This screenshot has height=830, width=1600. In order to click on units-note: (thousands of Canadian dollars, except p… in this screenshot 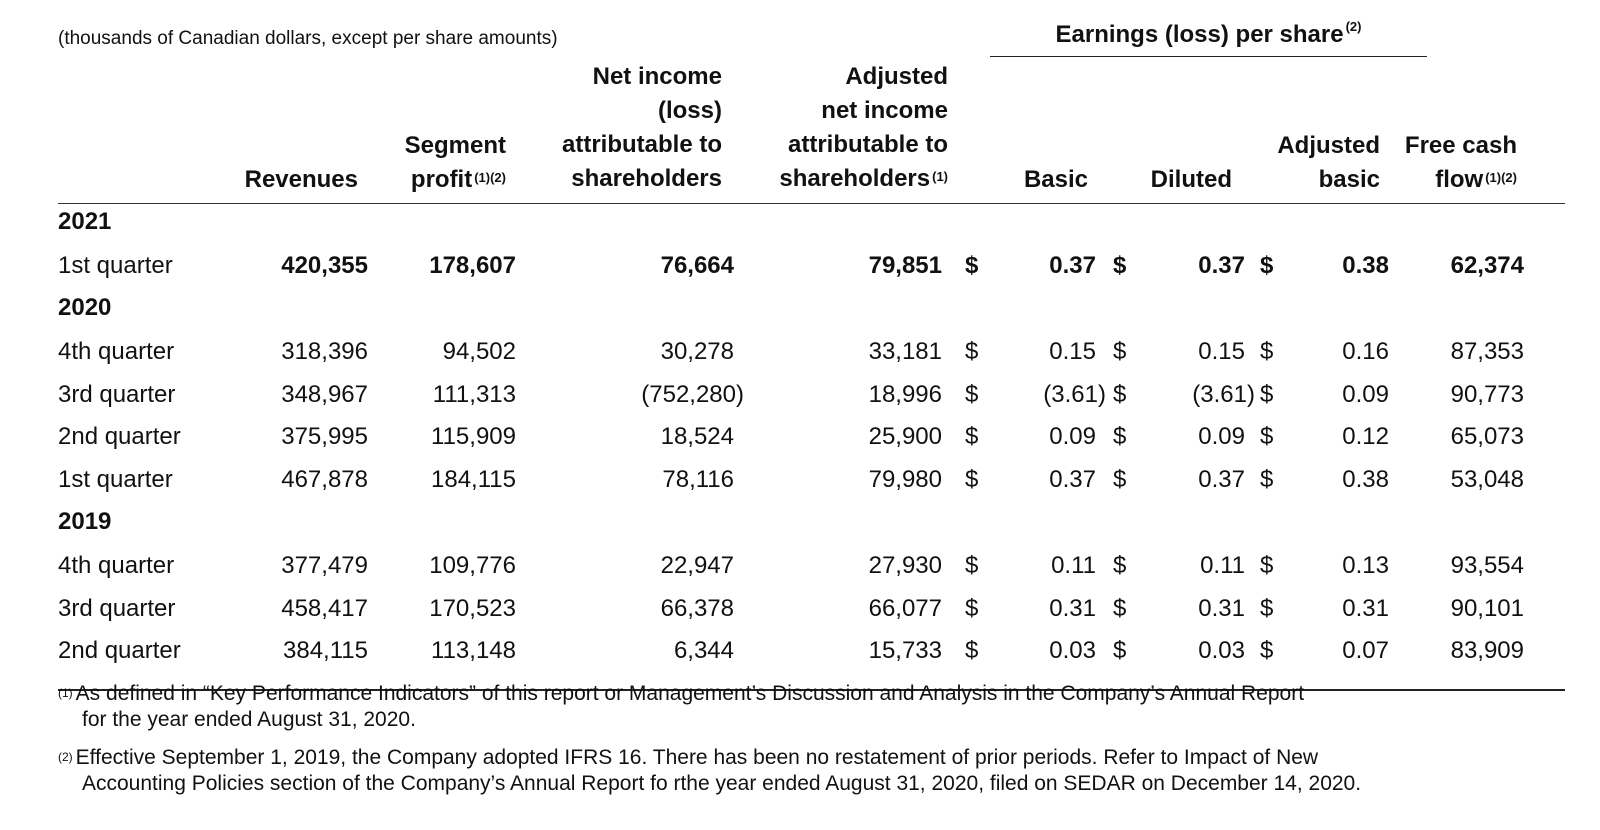, I will do `click(308, 38)`.